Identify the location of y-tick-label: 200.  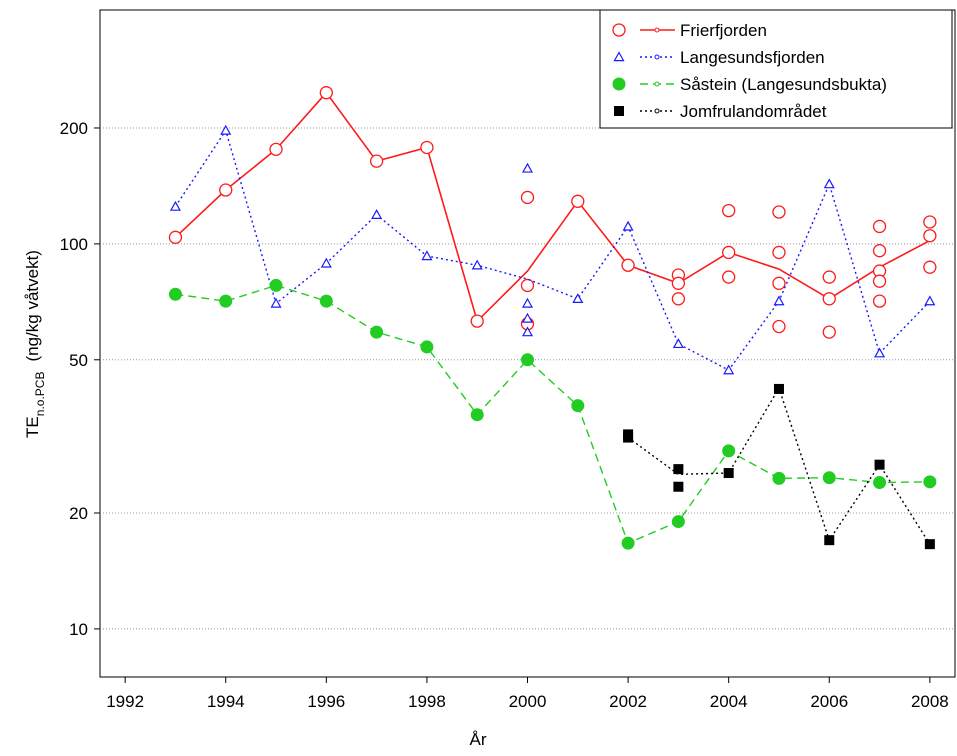
(74, 128).